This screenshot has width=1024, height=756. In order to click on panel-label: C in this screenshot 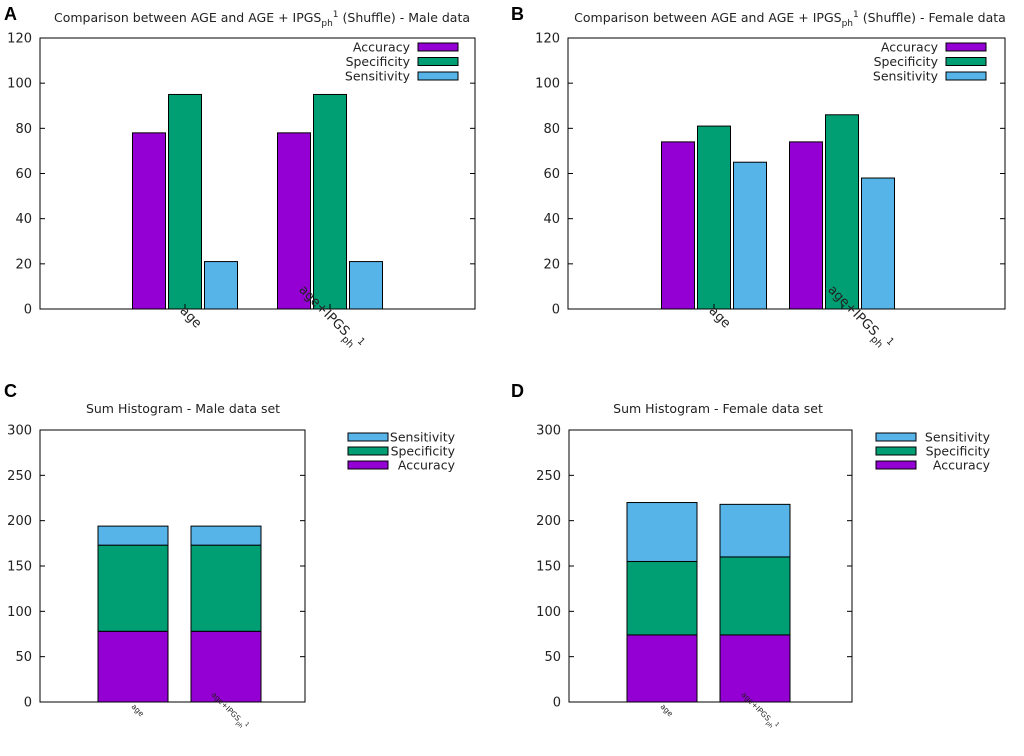, I will do `click(10, 391)`.